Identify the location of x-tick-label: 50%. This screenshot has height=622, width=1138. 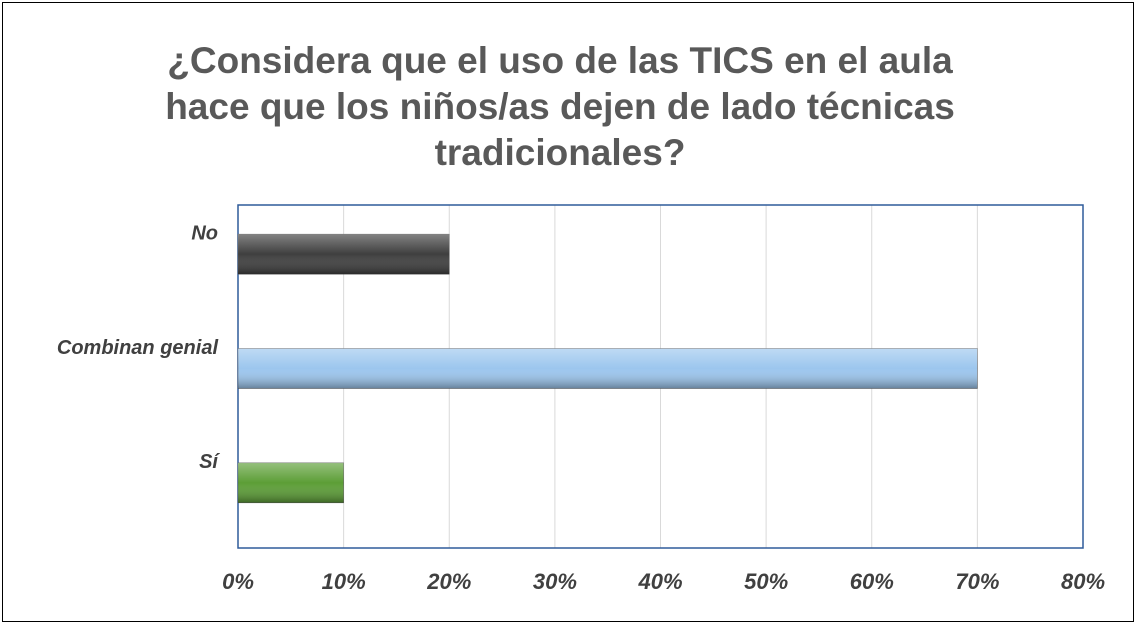
(766, 581).